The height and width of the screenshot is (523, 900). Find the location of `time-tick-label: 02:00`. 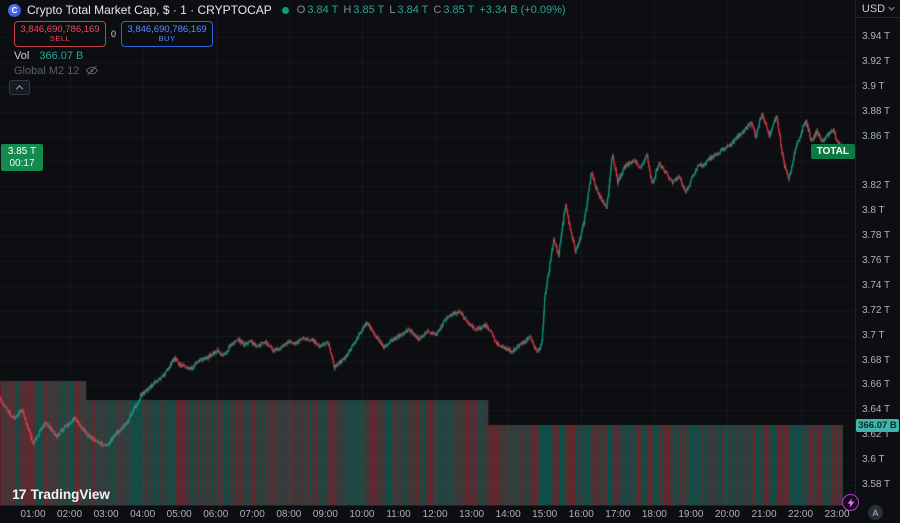

time-tick-label: 02:00 is located at coordinates (70, 514).